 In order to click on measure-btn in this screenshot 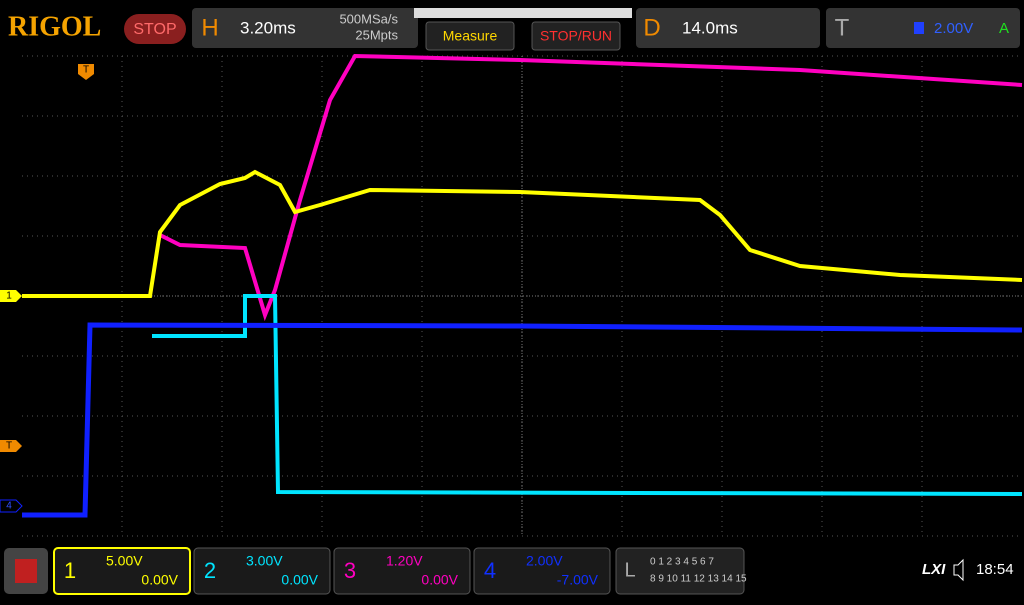, I will do `click(470, 36)`.